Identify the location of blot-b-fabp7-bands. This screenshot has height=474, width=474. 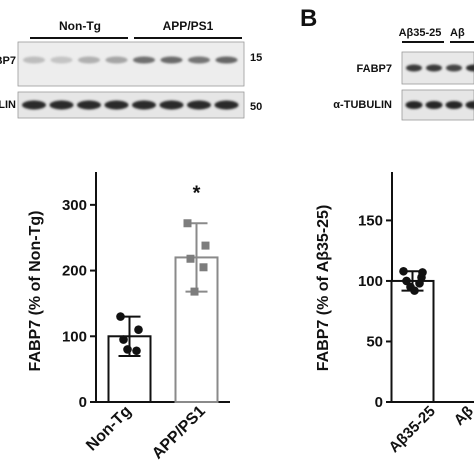
(440, 68).